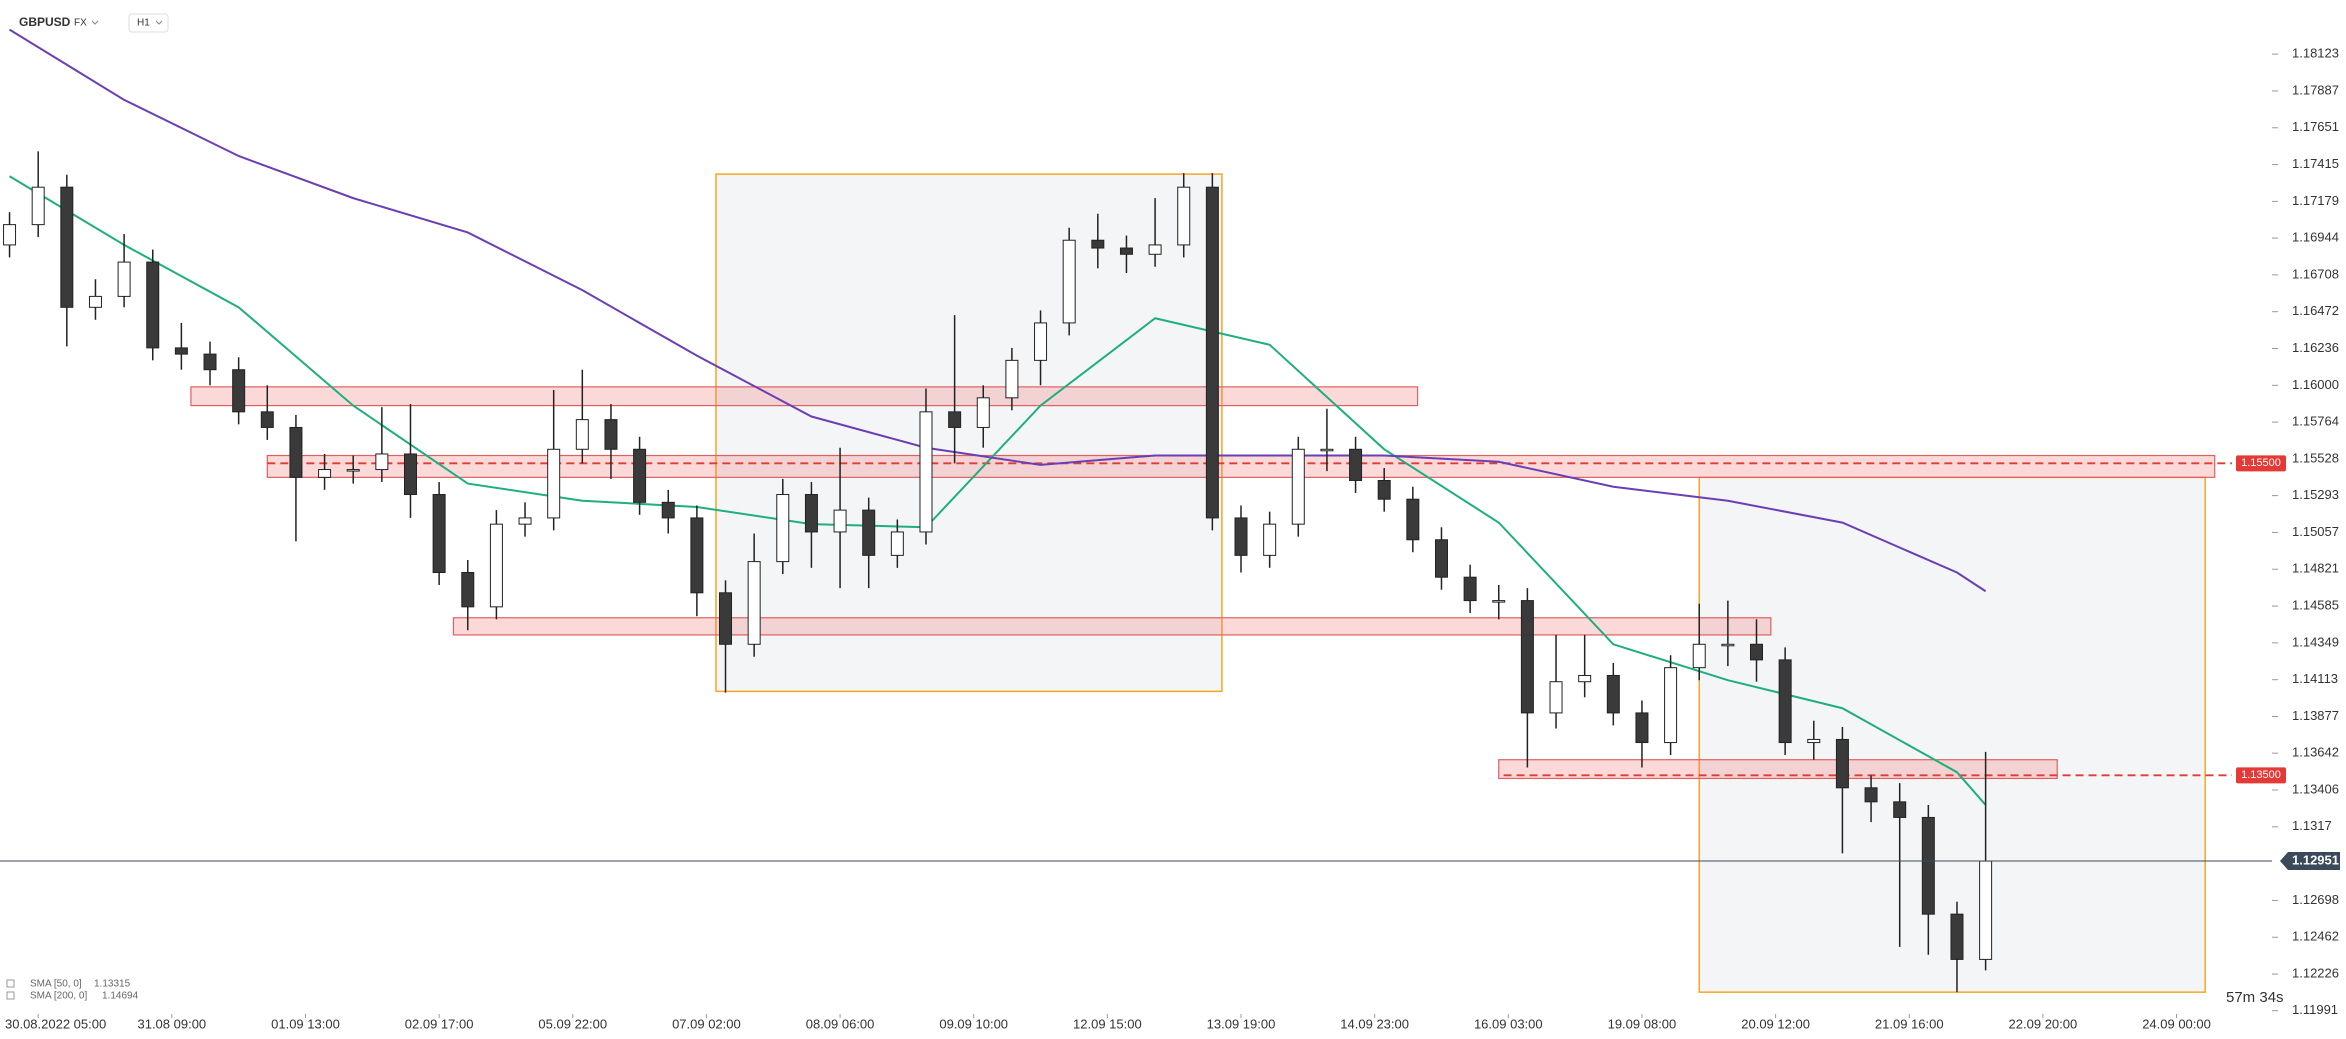  What do you see at coordinates (2315, 1009) in the screenshot?
I see `y-tick-label: 1.11991` at bounding box center [2315, 1009].